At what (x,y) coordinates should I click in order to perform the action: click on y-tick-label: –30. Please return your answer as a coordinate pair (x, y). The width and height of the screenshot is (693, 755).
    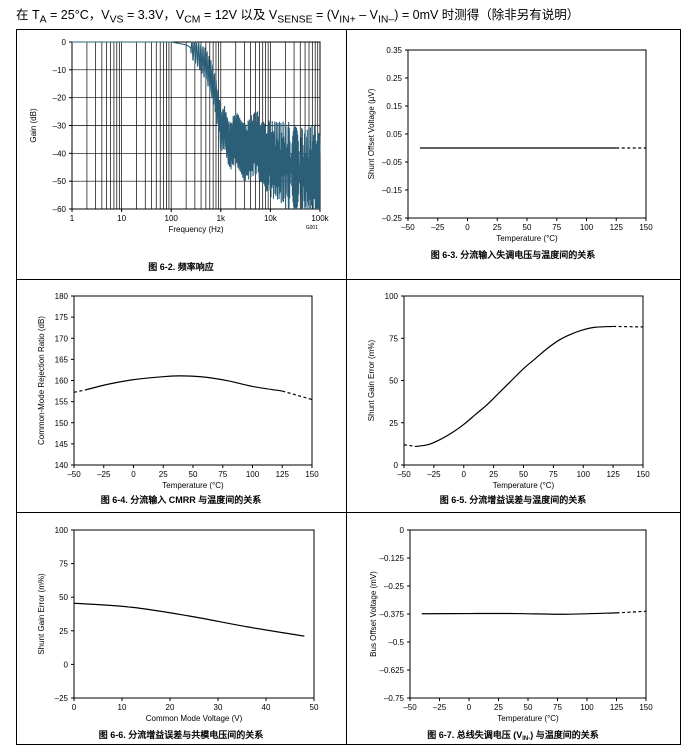
    Looking at the image, I should click on (60, 126).